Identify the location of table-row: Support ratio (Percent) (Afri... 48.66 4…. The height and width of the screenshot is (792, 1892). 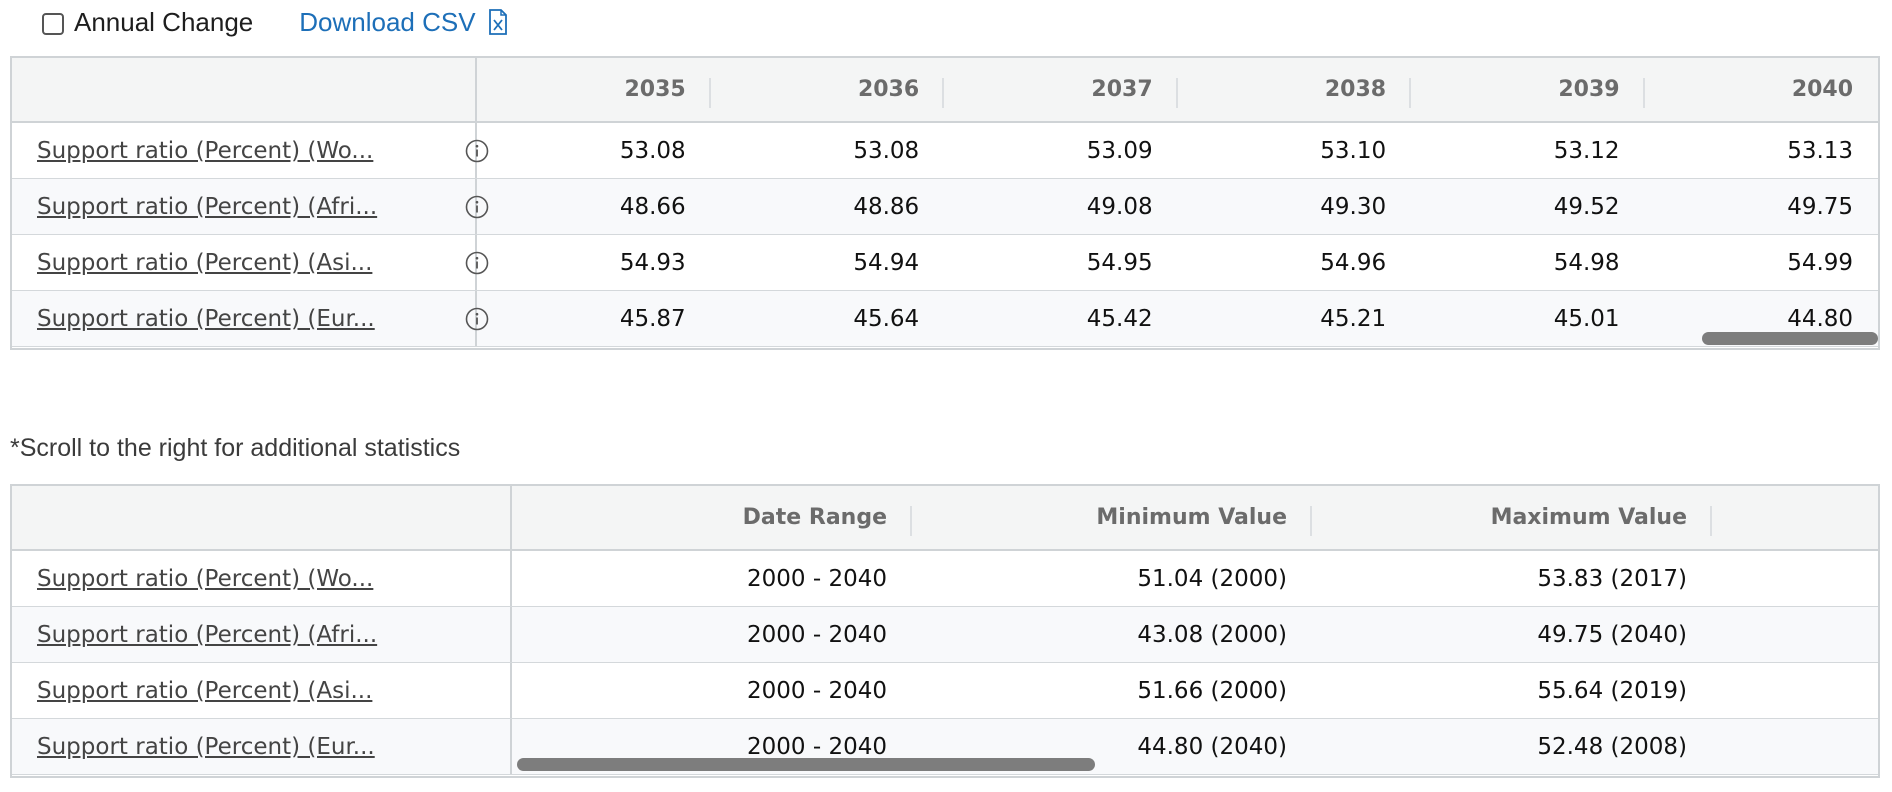
(945, 207).